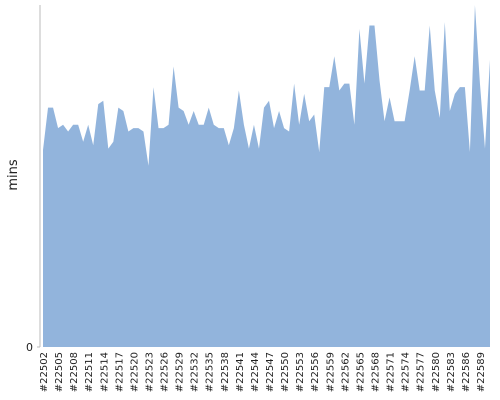 The image size is (500, 400). Describe the element at coordinates (225, 372) in the screenshot. I see `x-tick-label: #22538` at that location.